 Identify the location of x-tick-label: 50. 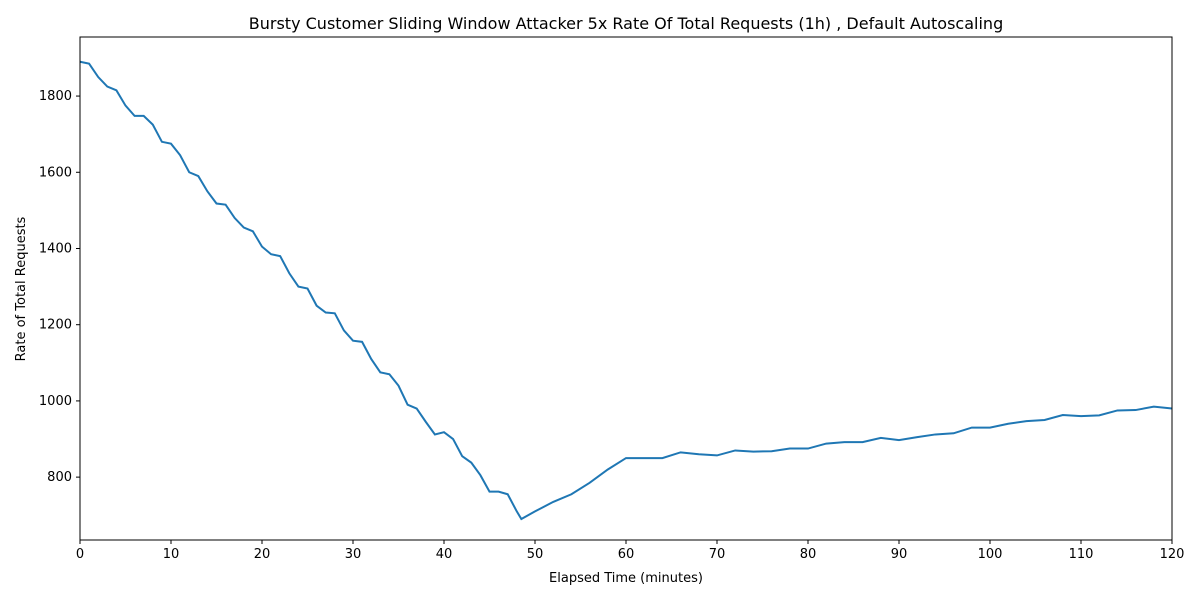
(535, 554).